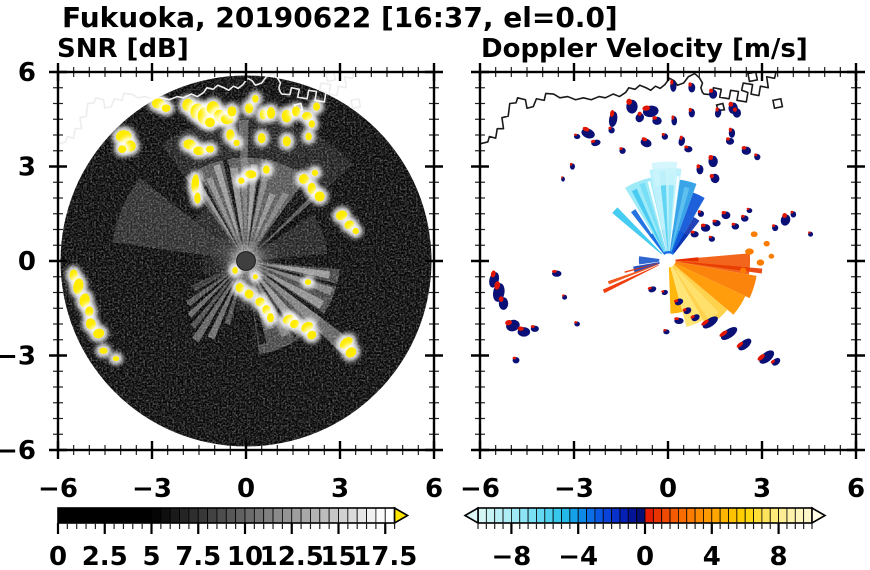  What do you see at coordinates (712, 556) in the screenshot?
I see `colorbar-tick-label: 4` at bounding box center [712, 556].